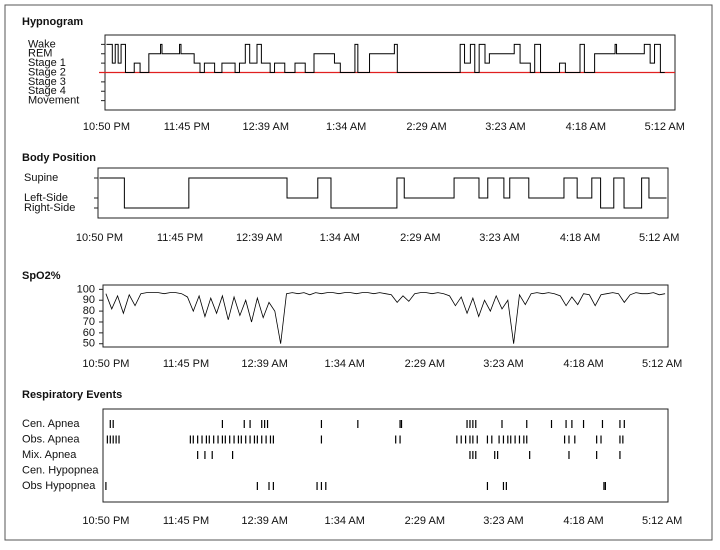 This screenshot has height=550, width=720. I want to click on y-tick-label: Left-Side, so click(46, 198).